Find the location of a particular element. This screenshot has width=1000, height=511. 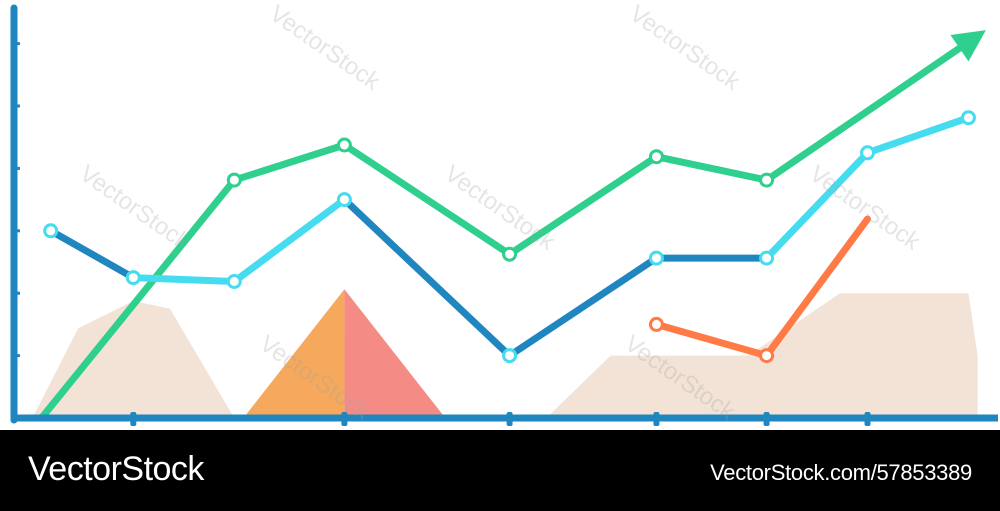

triangle-right-face is located at coordinates (395, 353).